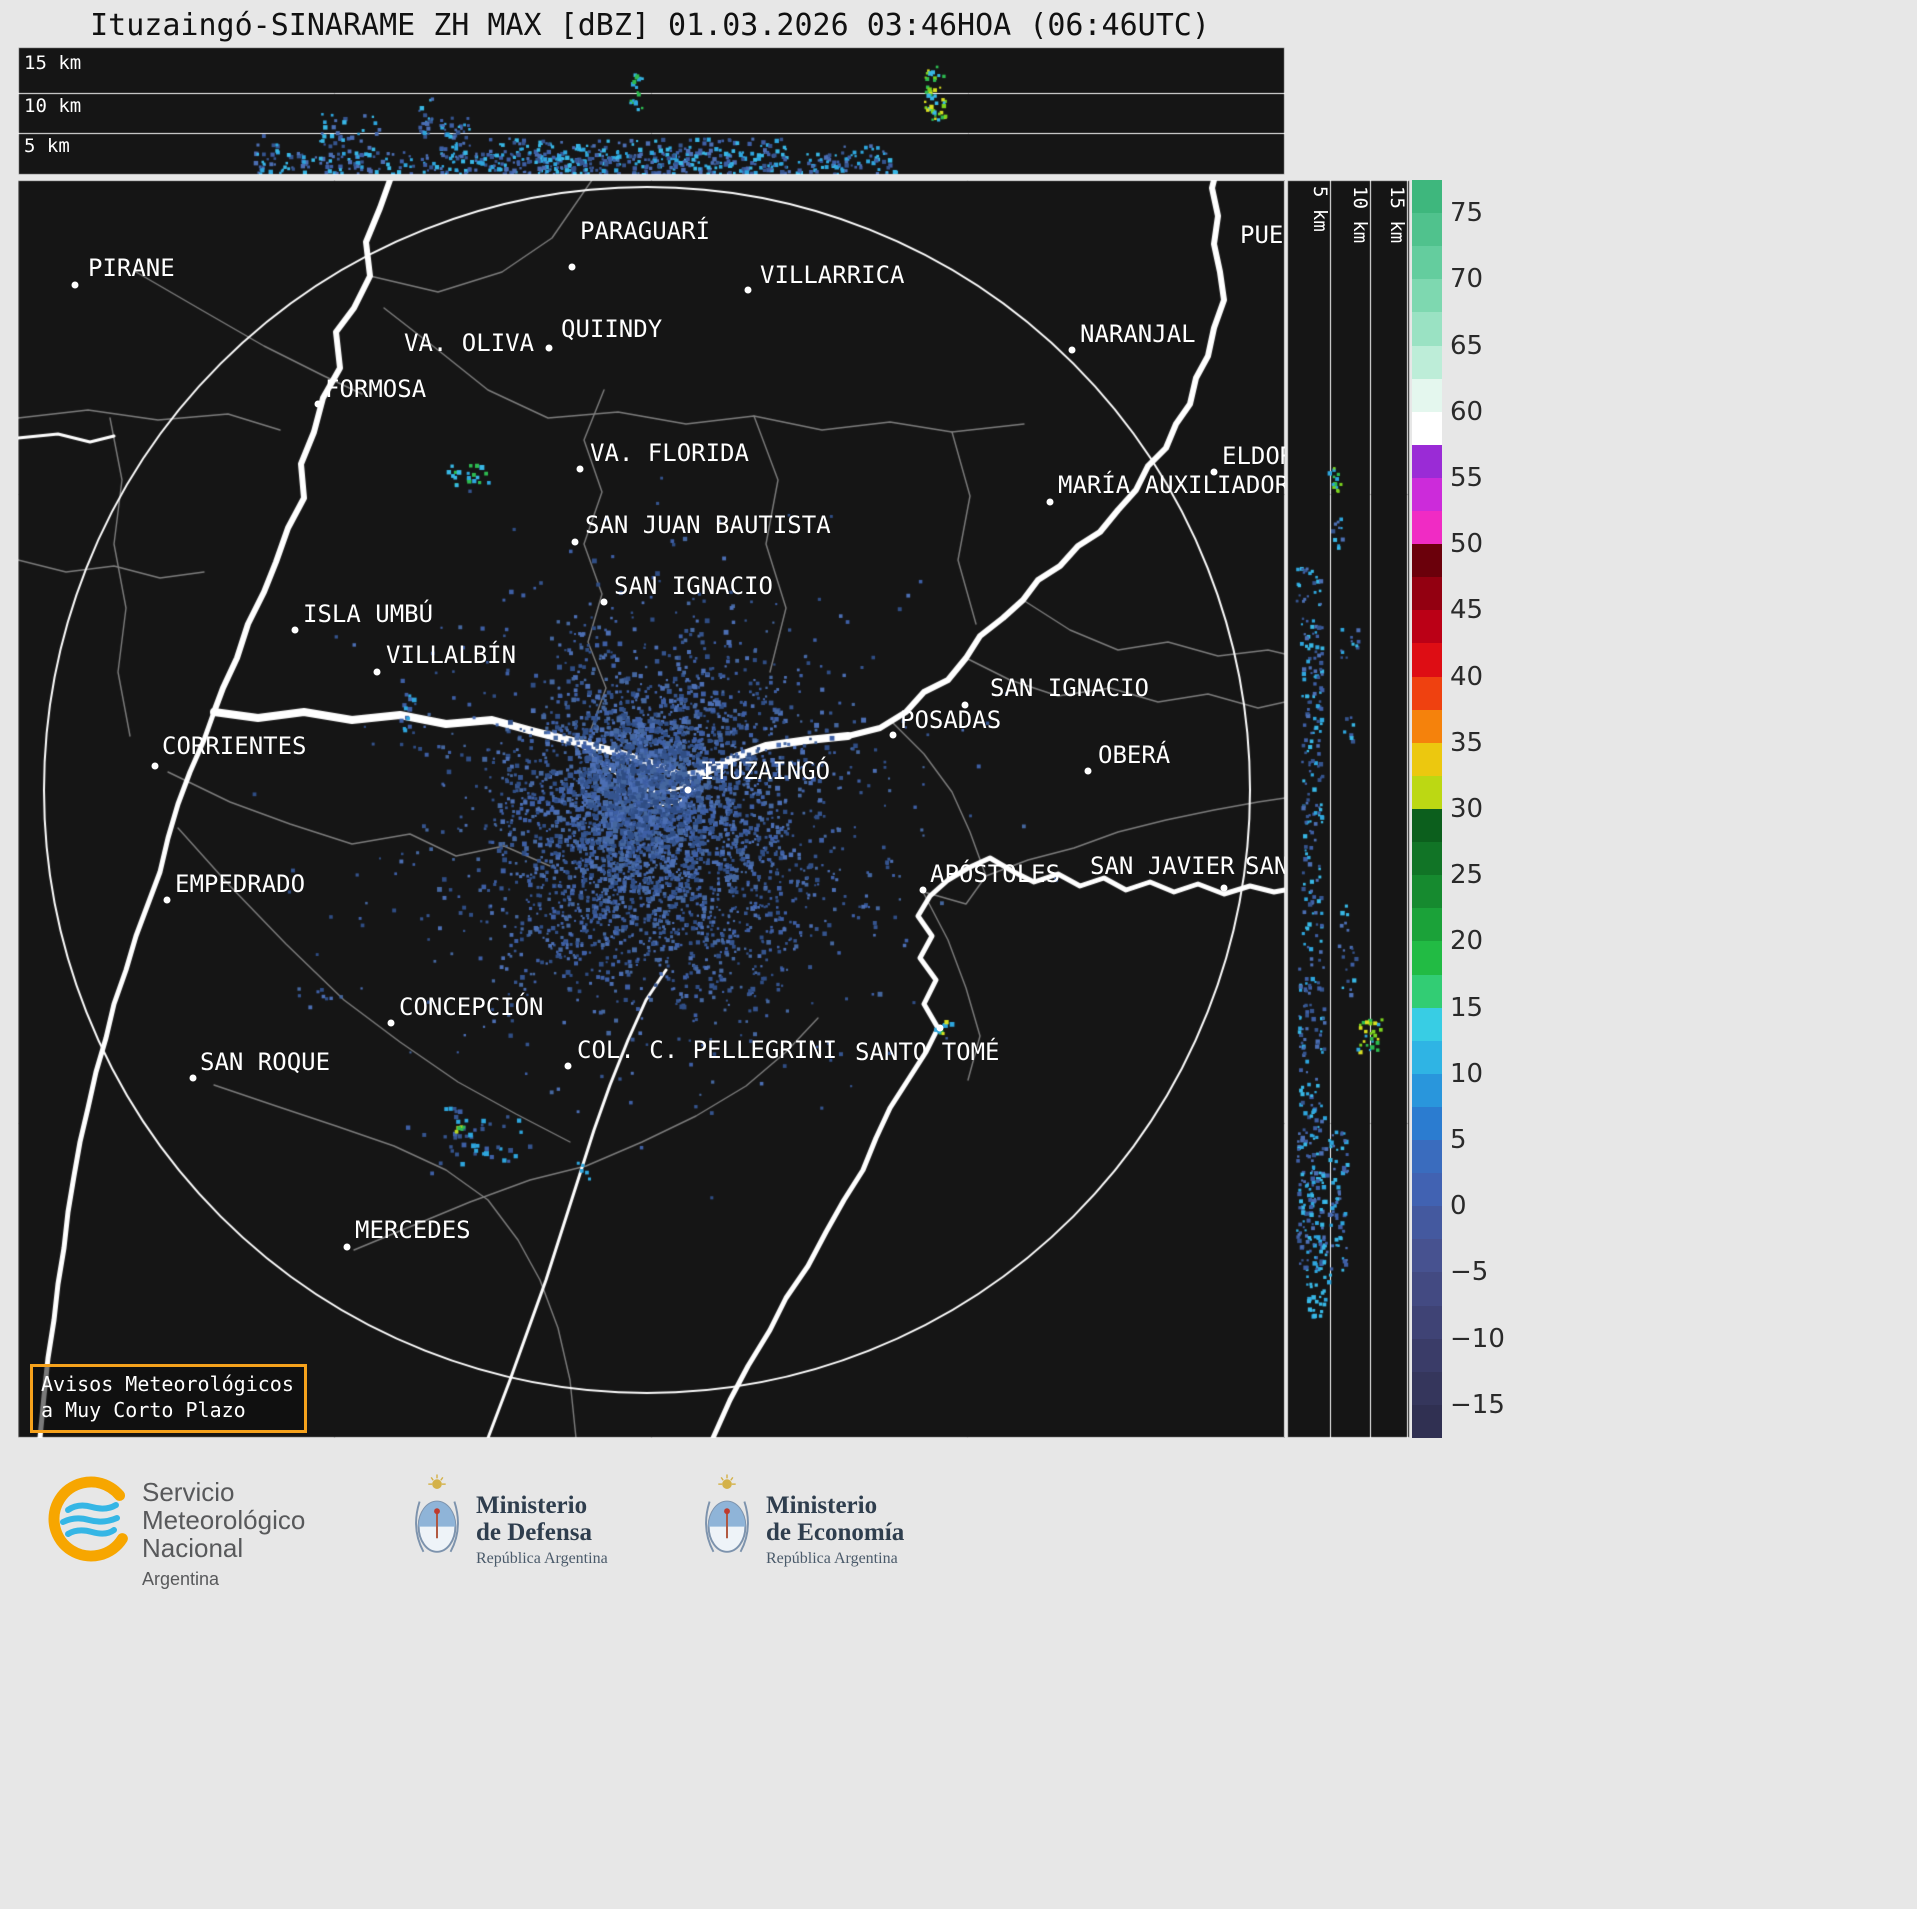  Describe the element at coordinates (1458, 1140) in the screenshot. I see `colorbar-tick-label: 5` at that location.